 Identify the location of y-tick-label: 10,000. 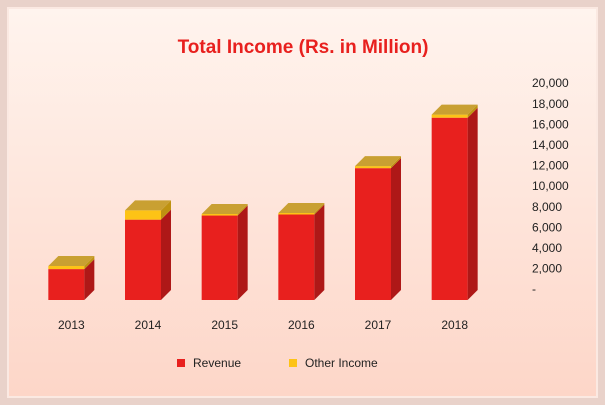
(550, 186).